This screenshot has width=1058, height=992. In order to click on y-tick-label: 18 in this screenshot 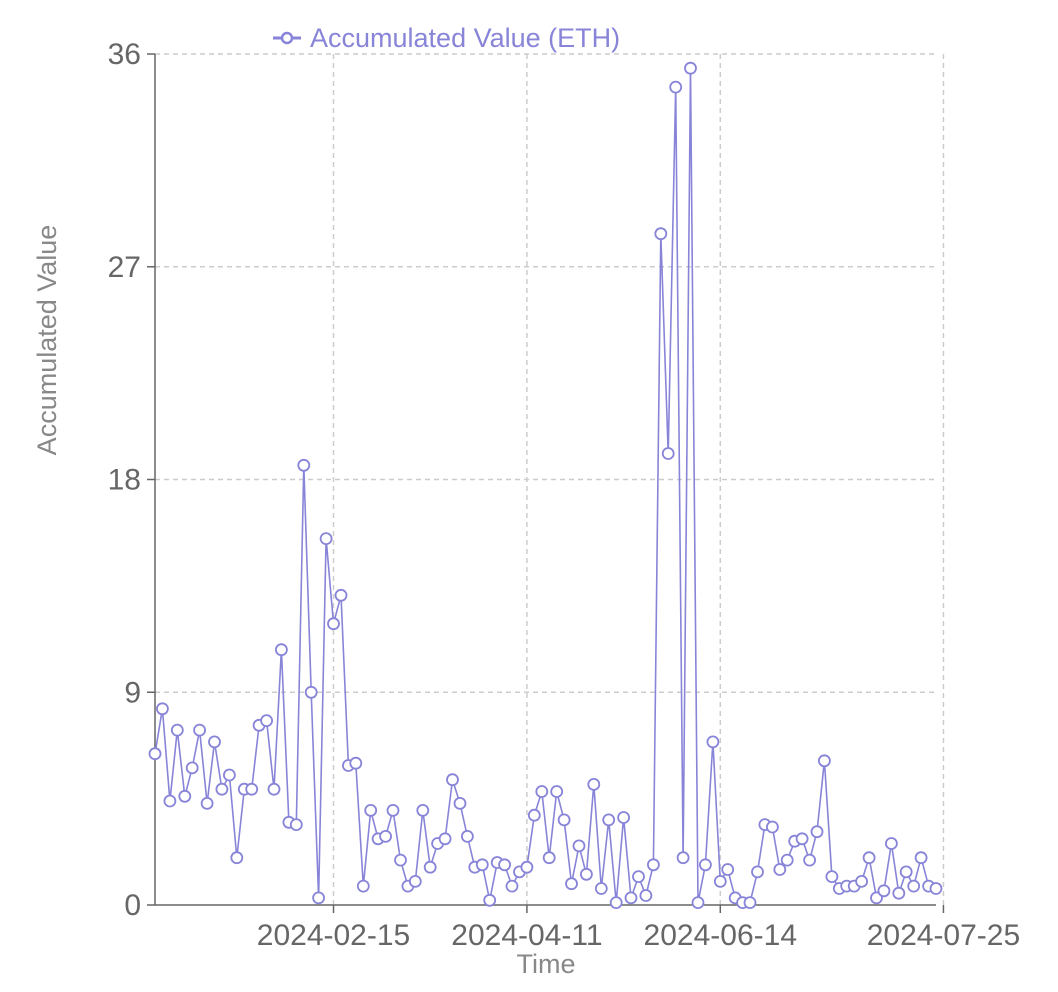, I will do `click(124, 480)`.